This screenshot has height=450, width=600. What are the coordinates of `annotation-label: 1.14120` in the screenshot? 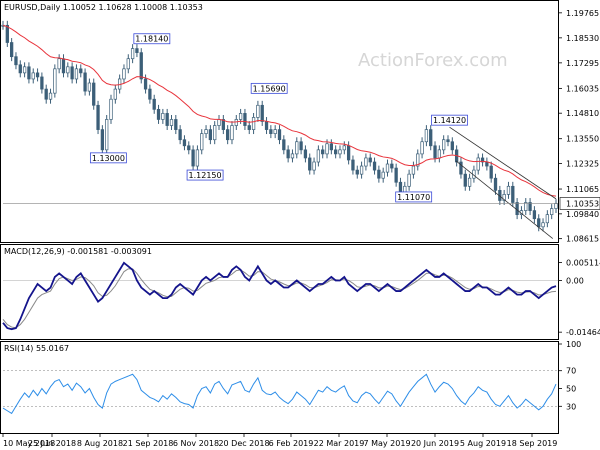 It's located at (449, 120).